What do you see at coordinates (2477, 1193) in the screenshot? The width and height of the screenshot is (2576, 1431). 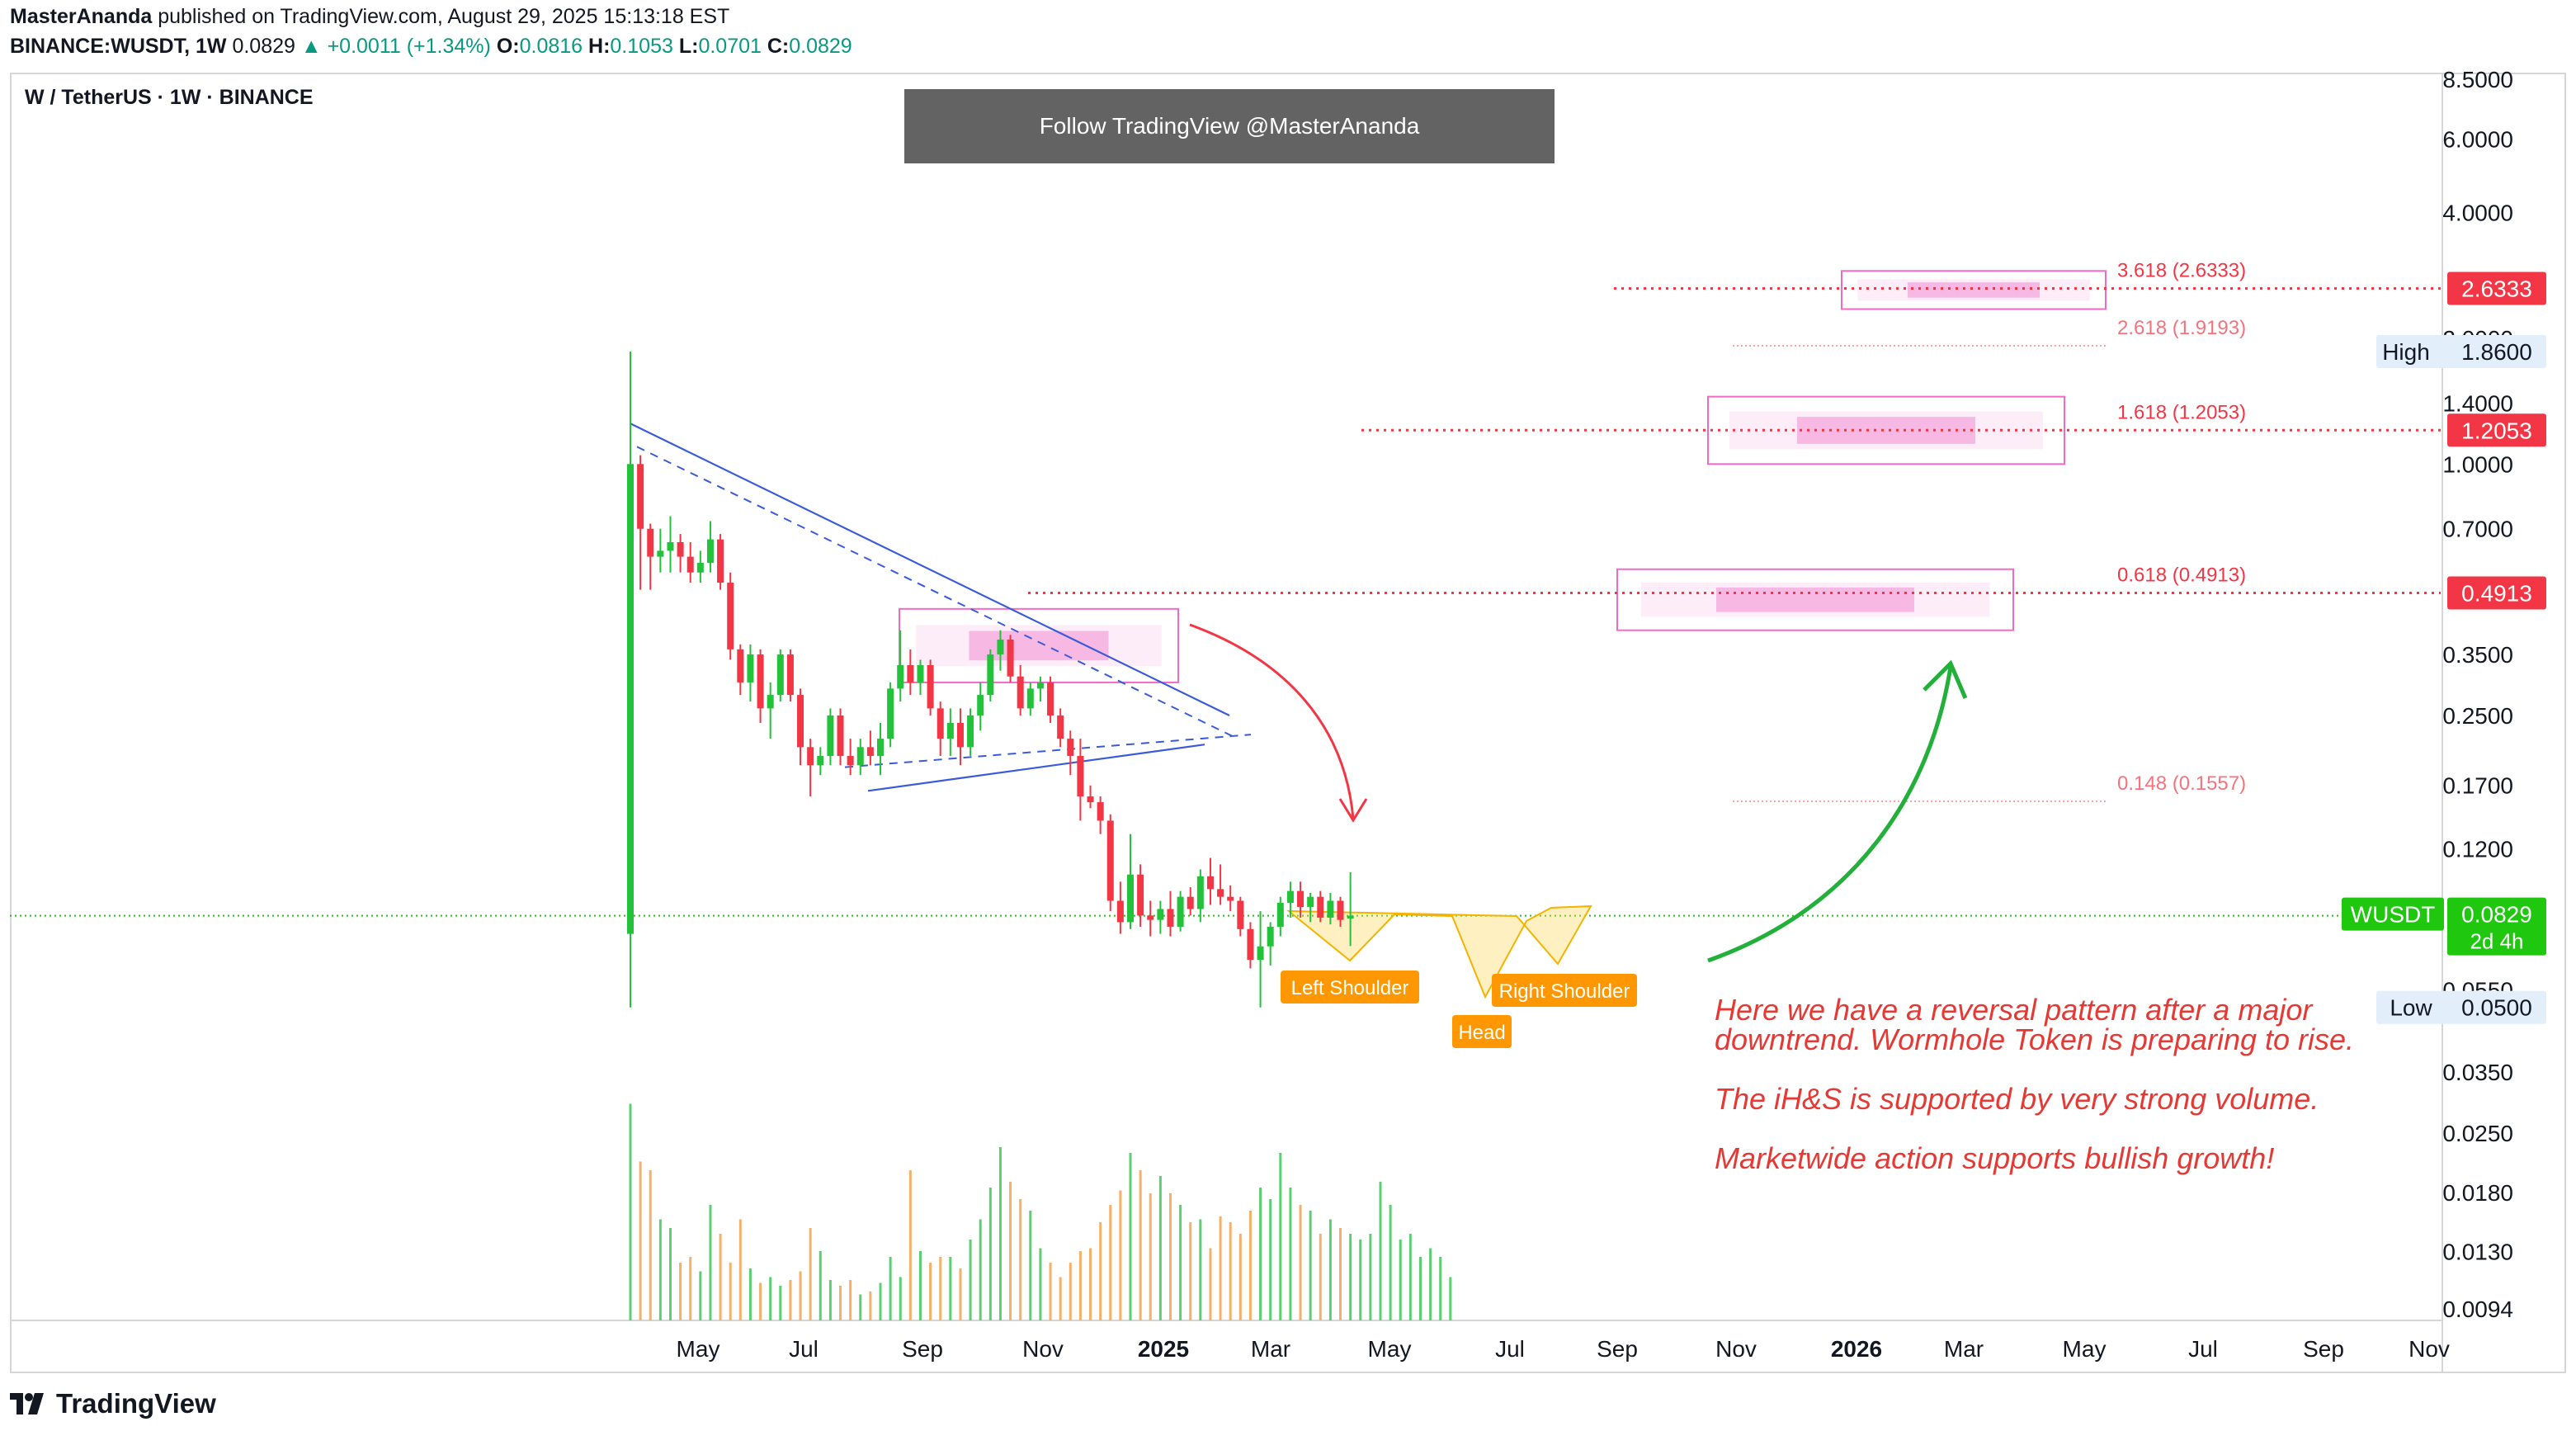 I see `y-tick-label: 0.0180` at bounding box center [2477, 1193].